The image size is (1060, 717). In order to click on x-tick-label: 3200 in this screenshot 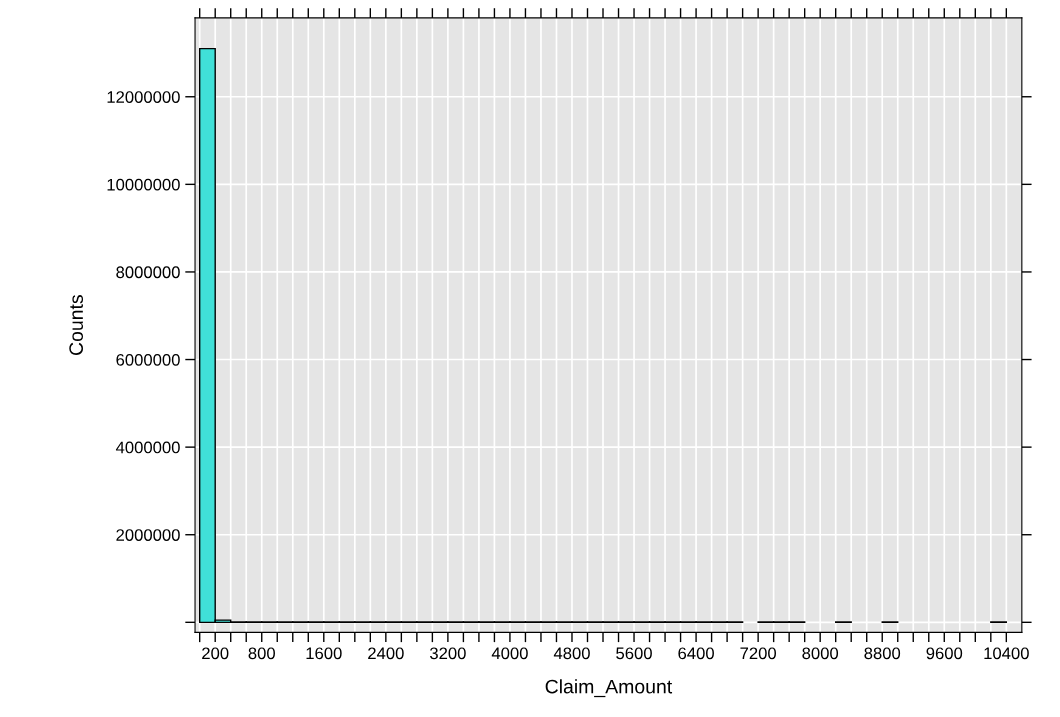, I will do `click(447, 653)`.